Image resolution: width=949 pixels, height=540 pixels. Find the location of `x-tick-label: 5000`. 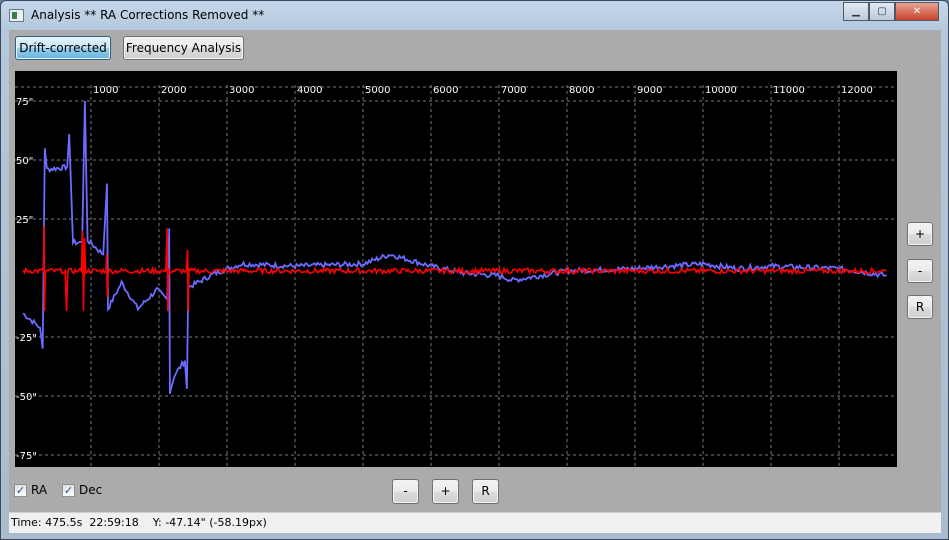

x-tick-label: 5000 is located at coordinates (377, 90).